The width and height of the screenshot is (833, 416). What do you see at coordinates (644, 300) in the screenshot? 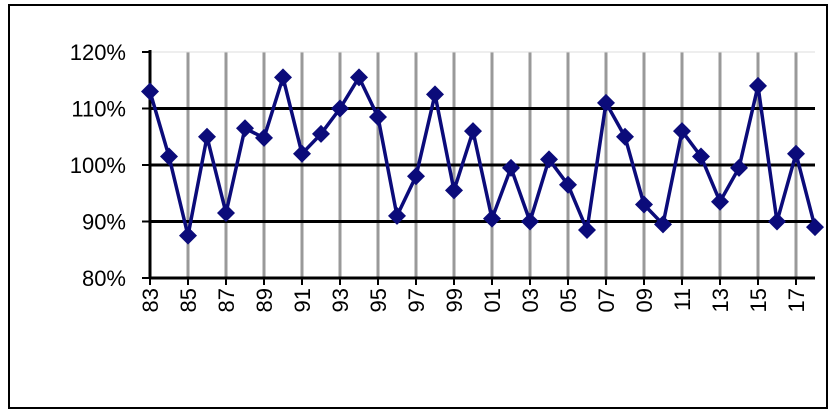
I see `x-tick-label: 09` at bounding box center [644, 300].